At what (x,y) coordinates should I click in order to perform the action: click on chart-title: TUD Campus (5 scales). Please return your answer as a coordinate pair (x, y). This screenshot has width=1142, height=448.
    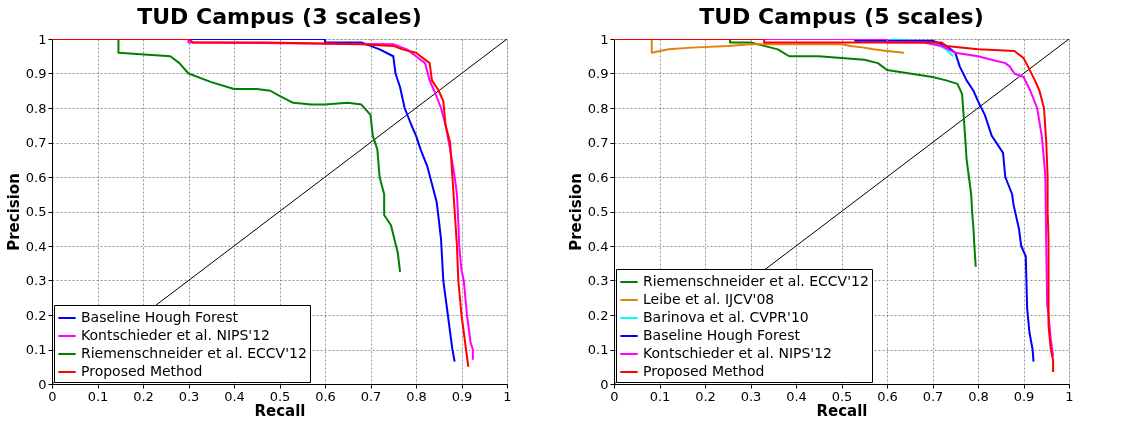
    Looking at the image, I should click on (841, 16).